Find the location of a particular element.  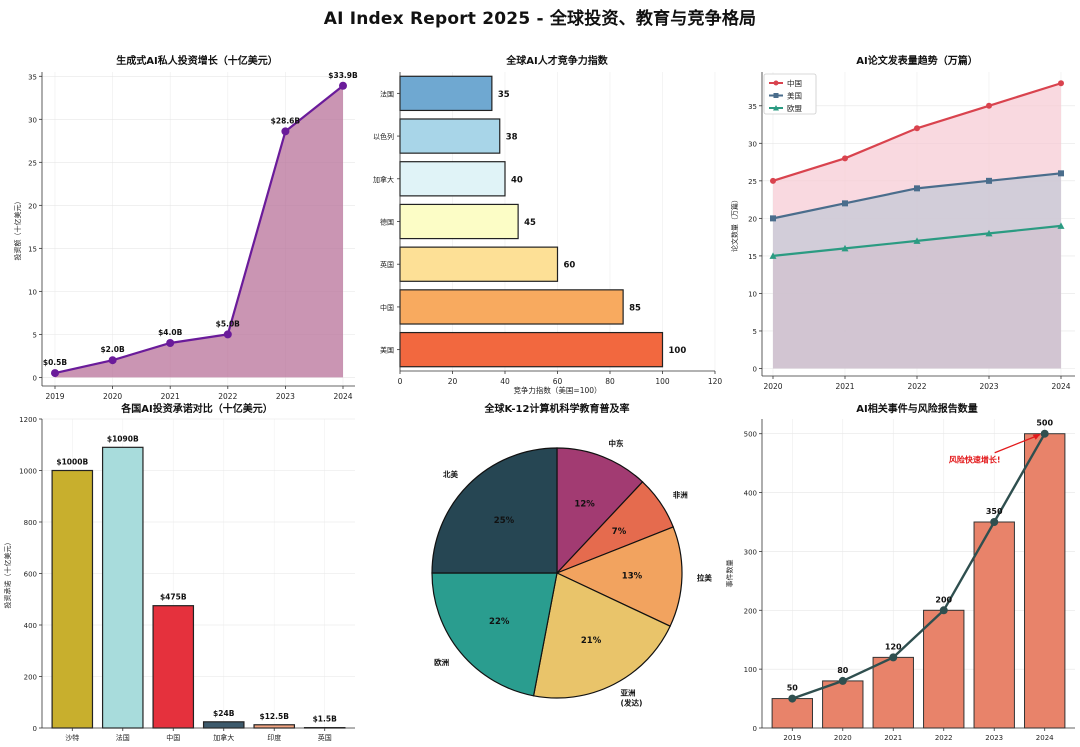

data-label: $28.6B is located at coordinates (286, 120).